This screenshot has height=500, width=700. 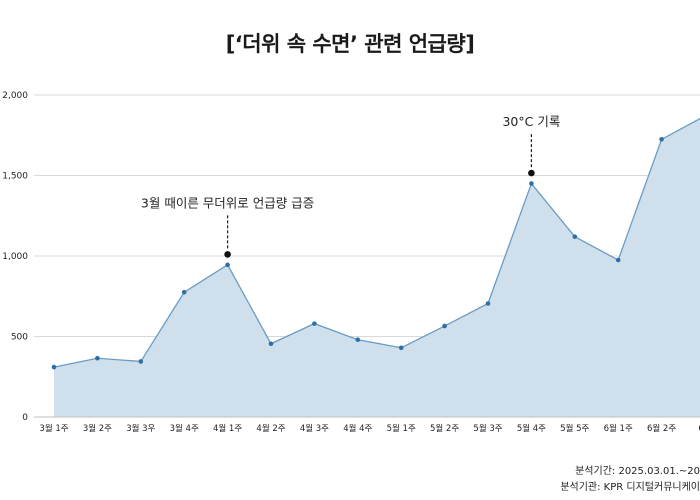 What do you see at coordinates (19, 338) in the screenshot?
I see `y-tick-label: 500` at bounding box center [19, 338].